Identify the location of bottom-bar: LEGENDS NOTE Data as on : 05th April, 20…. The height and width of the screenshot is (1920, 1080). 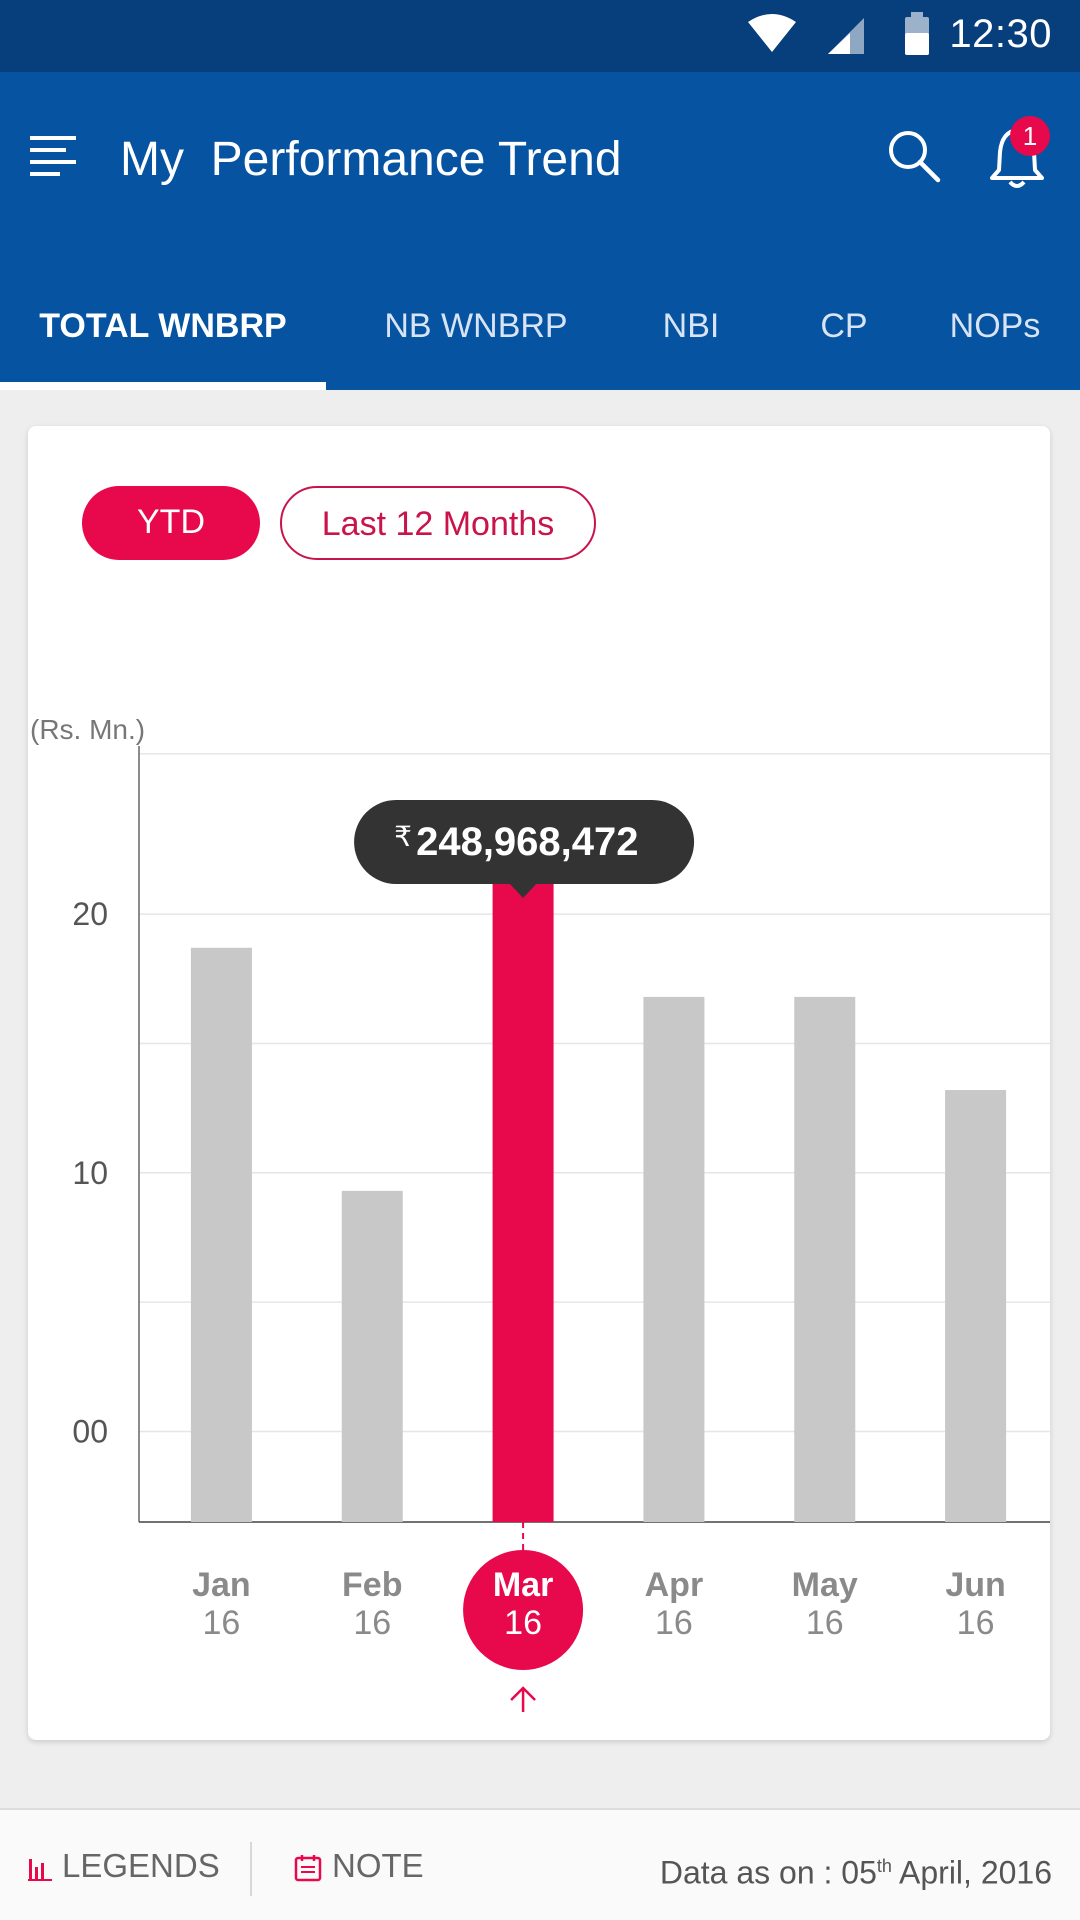
(540, 1864).